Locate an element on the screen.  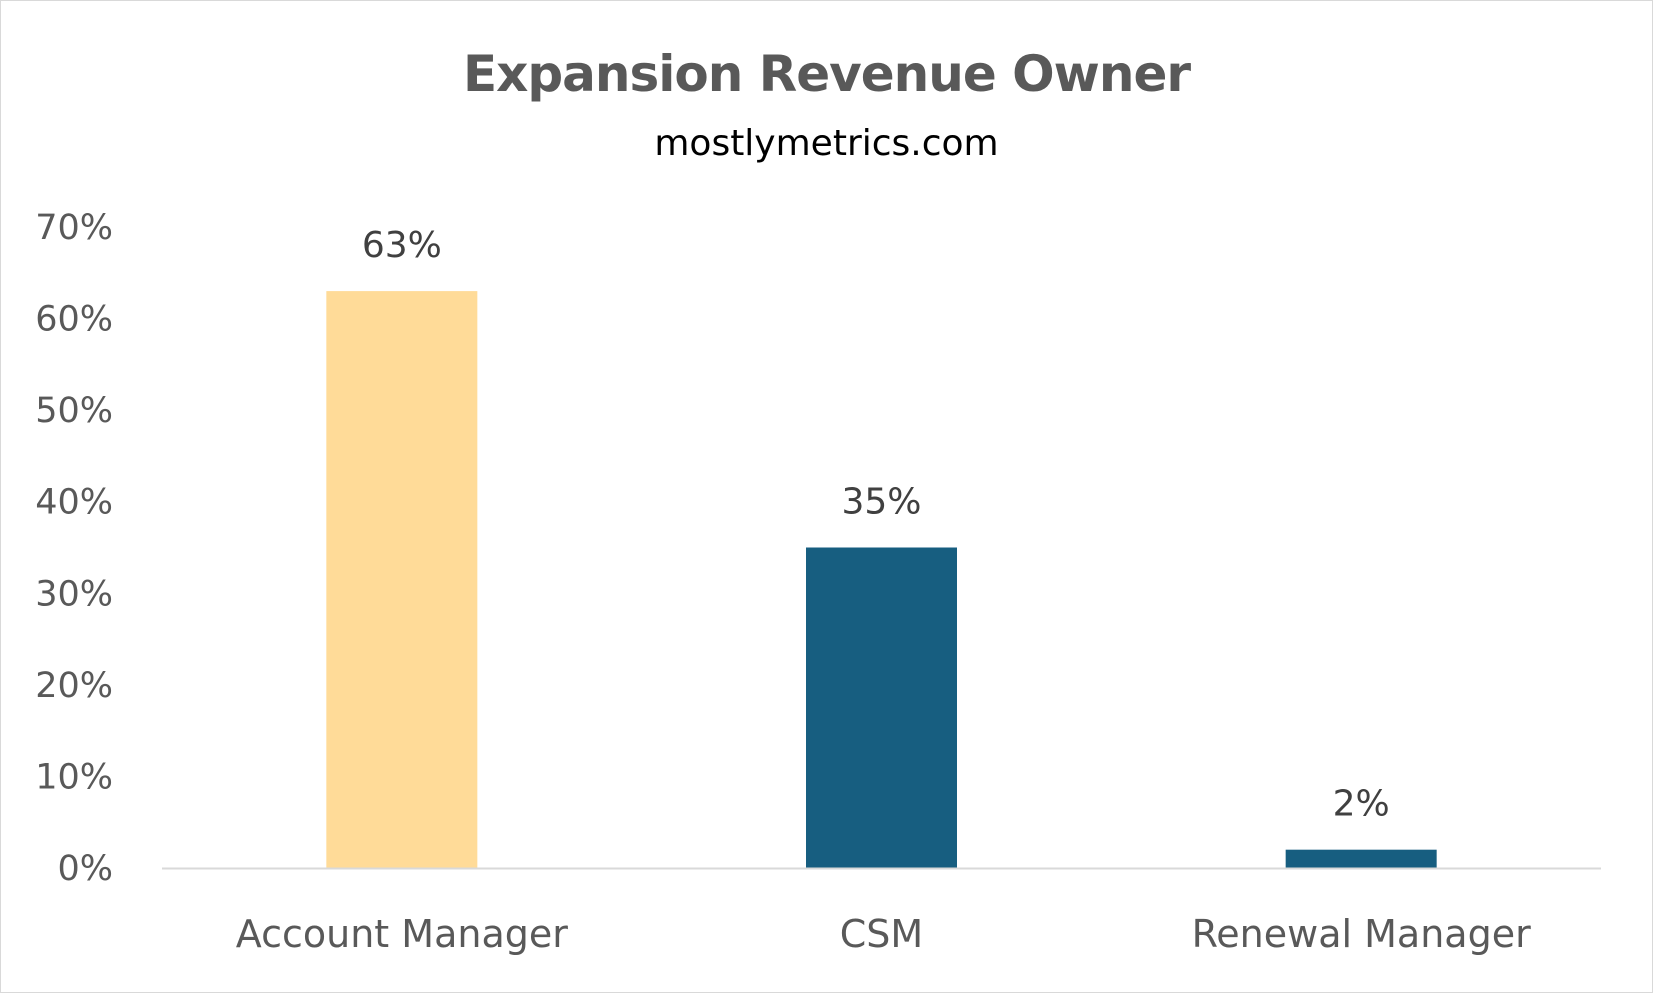
y-tick-label: 30% is located at coordinates (74, 594).